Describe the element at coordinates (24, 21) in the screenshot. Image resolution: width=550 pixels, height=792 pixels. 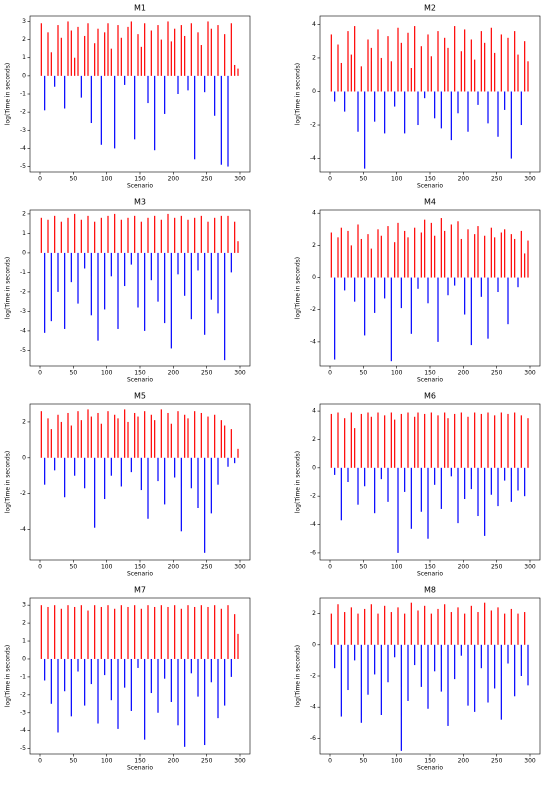
I see `y-tick-label: 3` at that location.